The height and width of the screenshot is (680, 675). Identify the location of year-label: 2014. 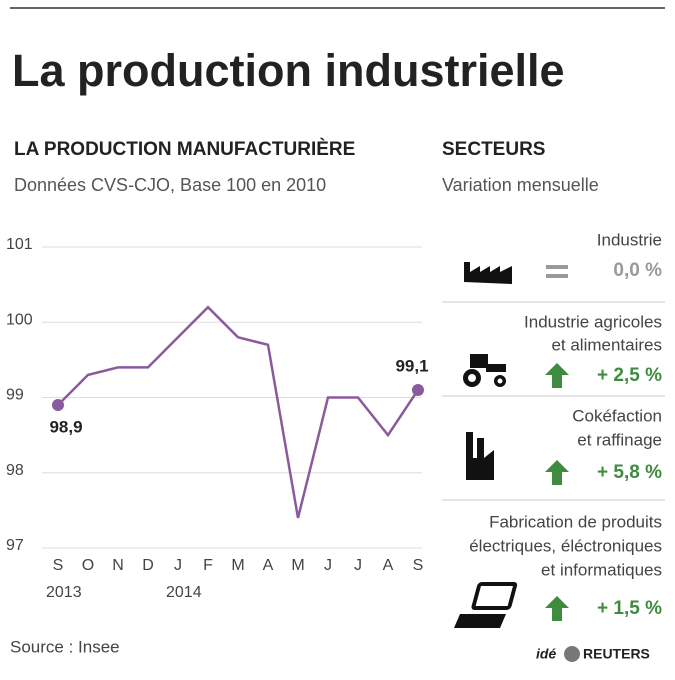
(184, 592).